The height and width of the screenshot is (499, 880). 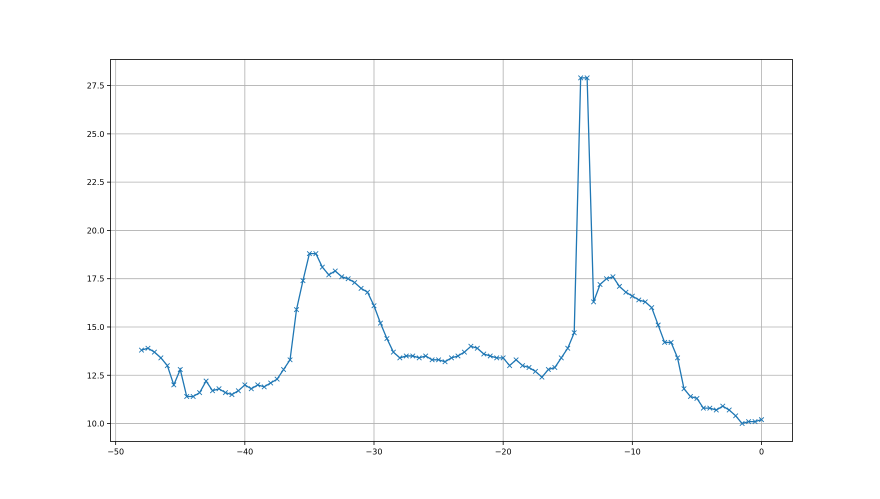 What do you see at coordinates (435, 449) in the screenshot?
I see `x-axis: −50 −40 −30 −20 −10 0` at bounding box center [435, 449].